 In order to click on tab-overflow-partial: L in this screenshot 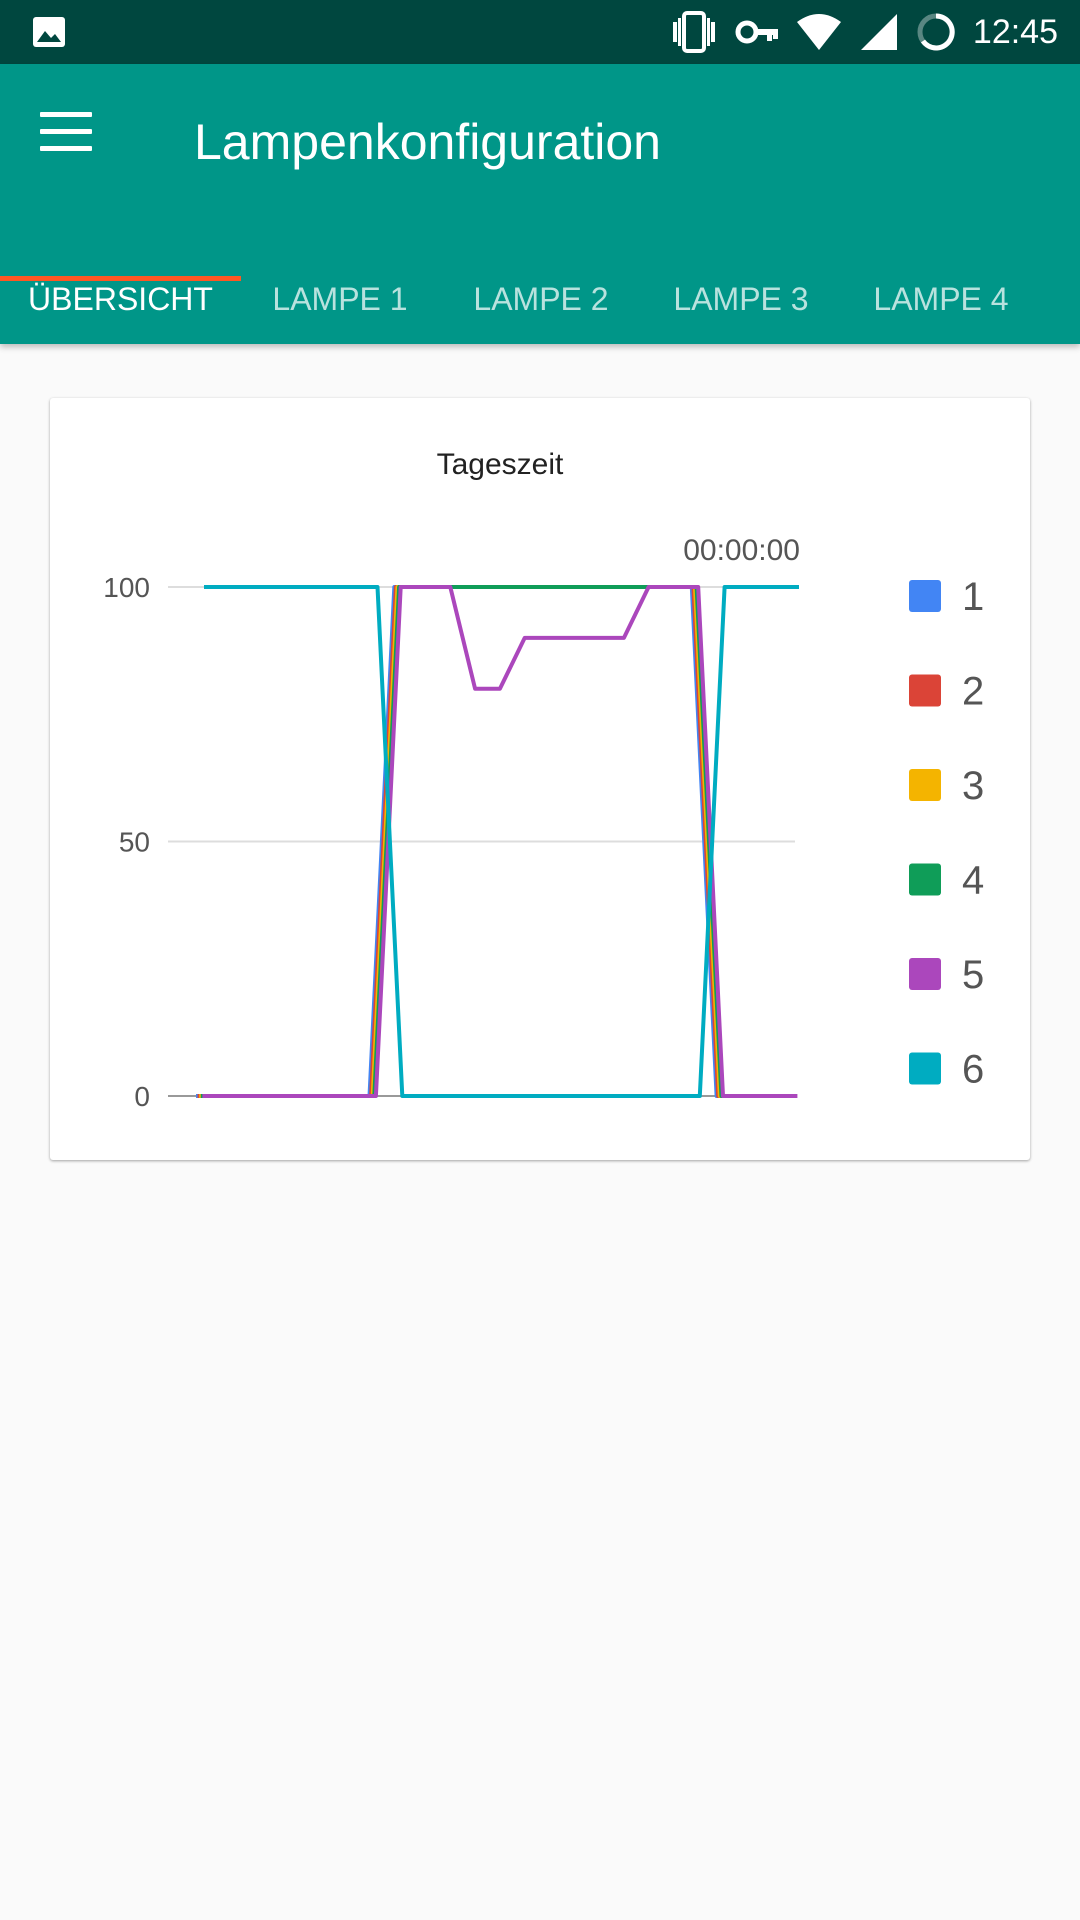, I will do `click(1075, 299)`.